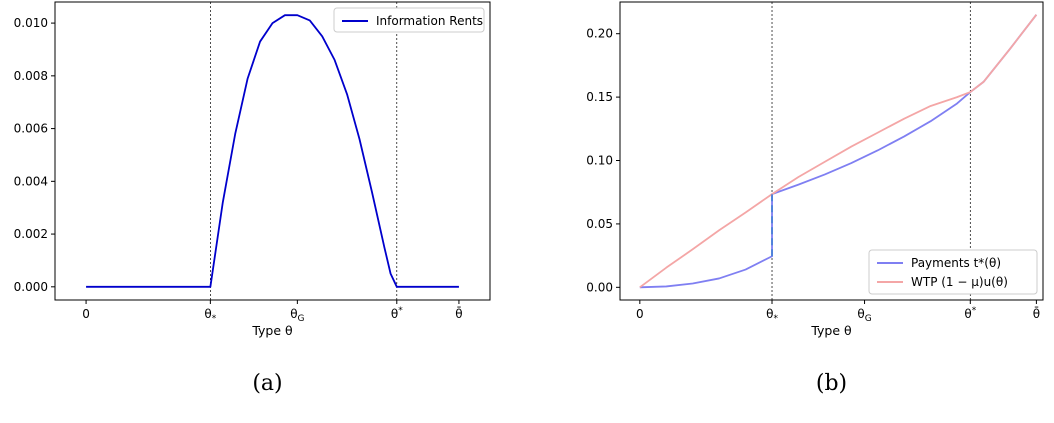 This screenshot has height=423, width=1054. I want to click on y-tick-label: 0.20, so click(599, 34).